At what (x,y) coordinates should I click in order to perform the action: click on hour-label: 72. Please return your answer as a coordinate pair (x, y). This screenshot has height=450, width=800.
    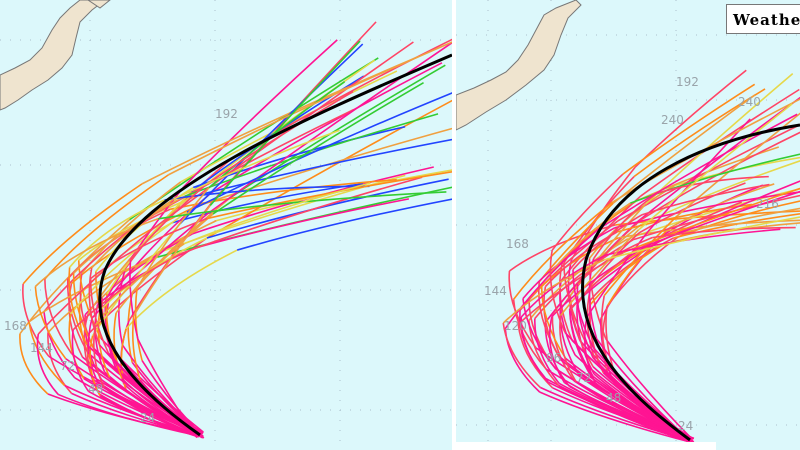
    Looking at the image, I should click on (583, 378).